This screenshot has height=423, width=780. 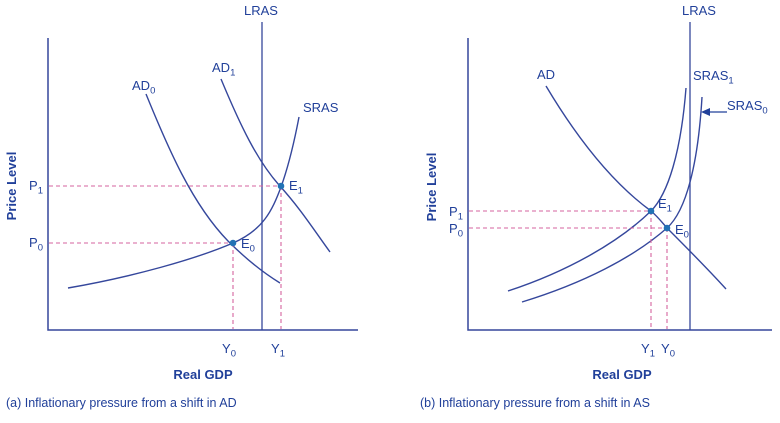 I want to click on y0-label-b-base: Y, so click(x=665, y=348).